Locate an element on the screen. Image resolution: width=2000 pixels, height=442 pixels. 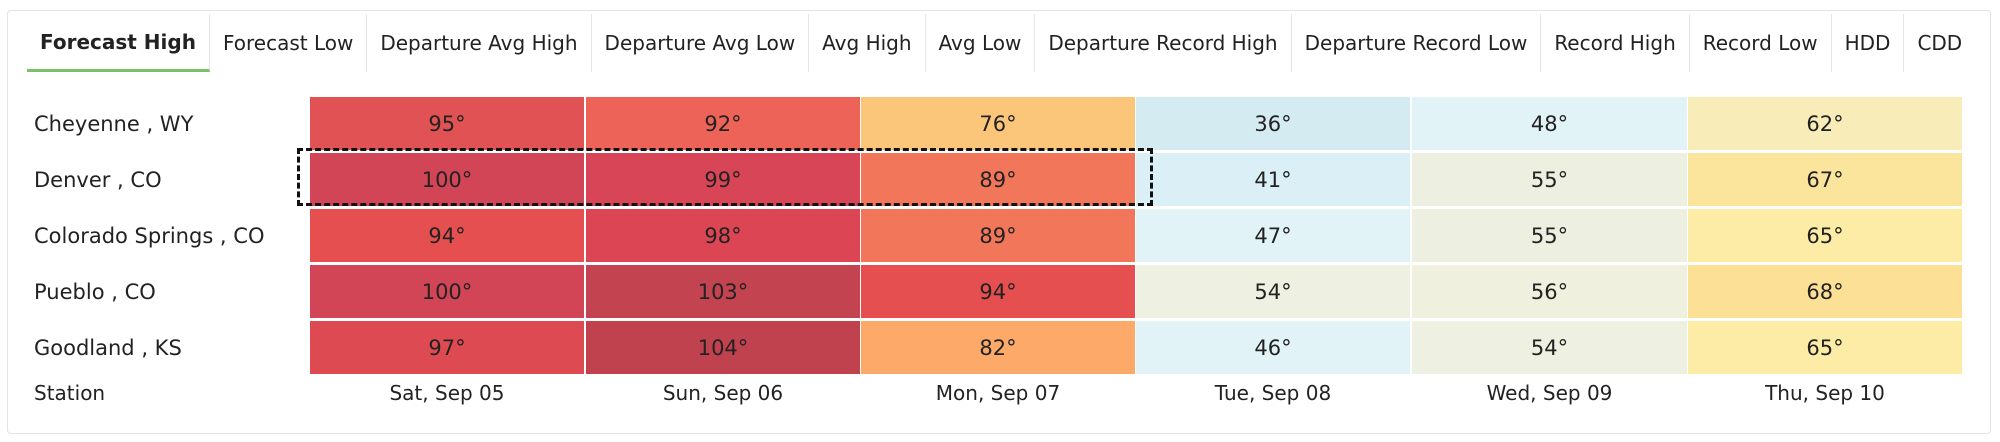
tab-cdd: CDD is located at coordinates (1940, 43).